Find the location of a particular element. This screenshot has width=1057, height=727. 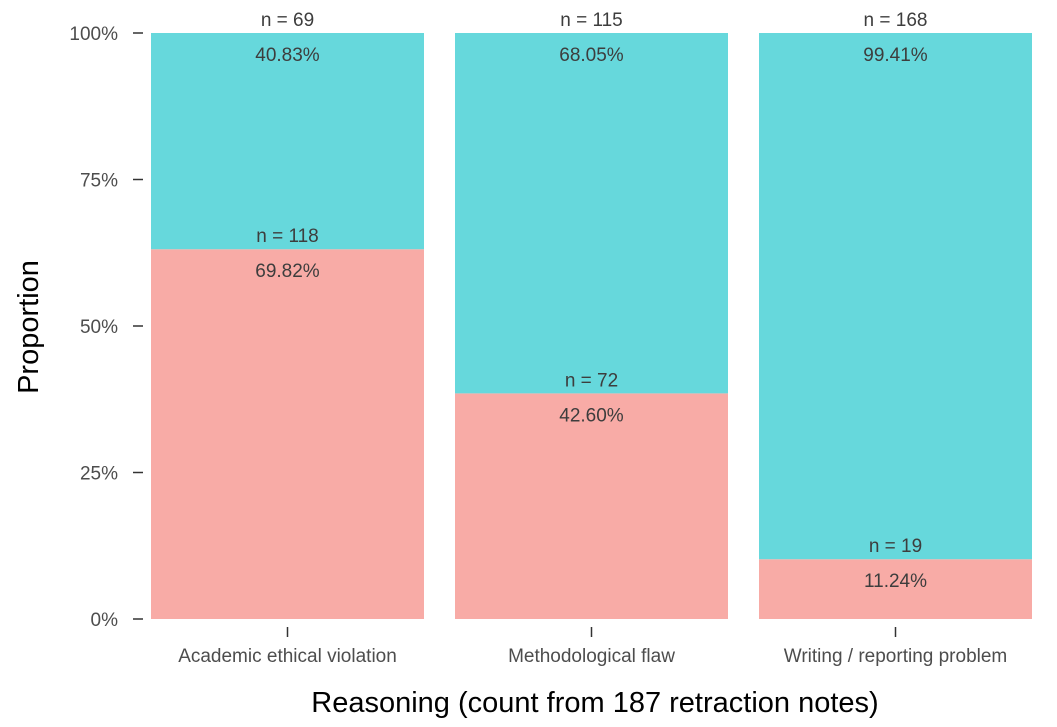

bar-count-label: n = 115 is located at coordinates (591, 20).